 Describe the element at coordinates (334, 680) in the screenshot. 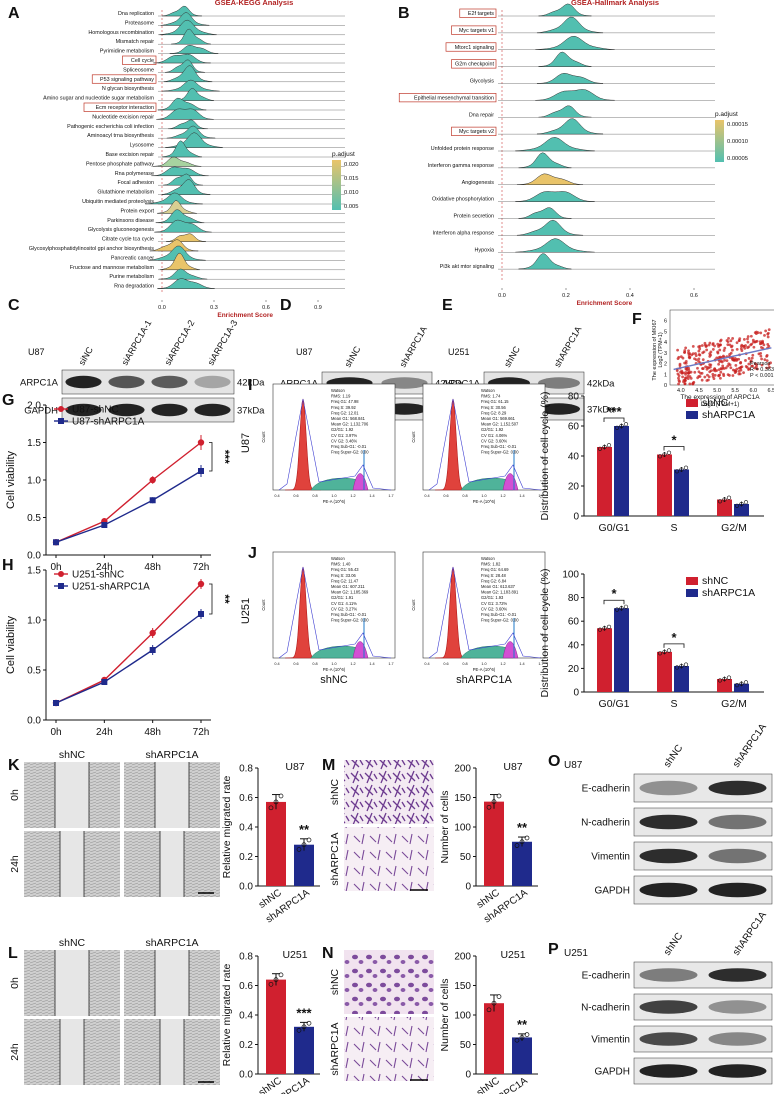

I see `group-label: shNC` at that location.